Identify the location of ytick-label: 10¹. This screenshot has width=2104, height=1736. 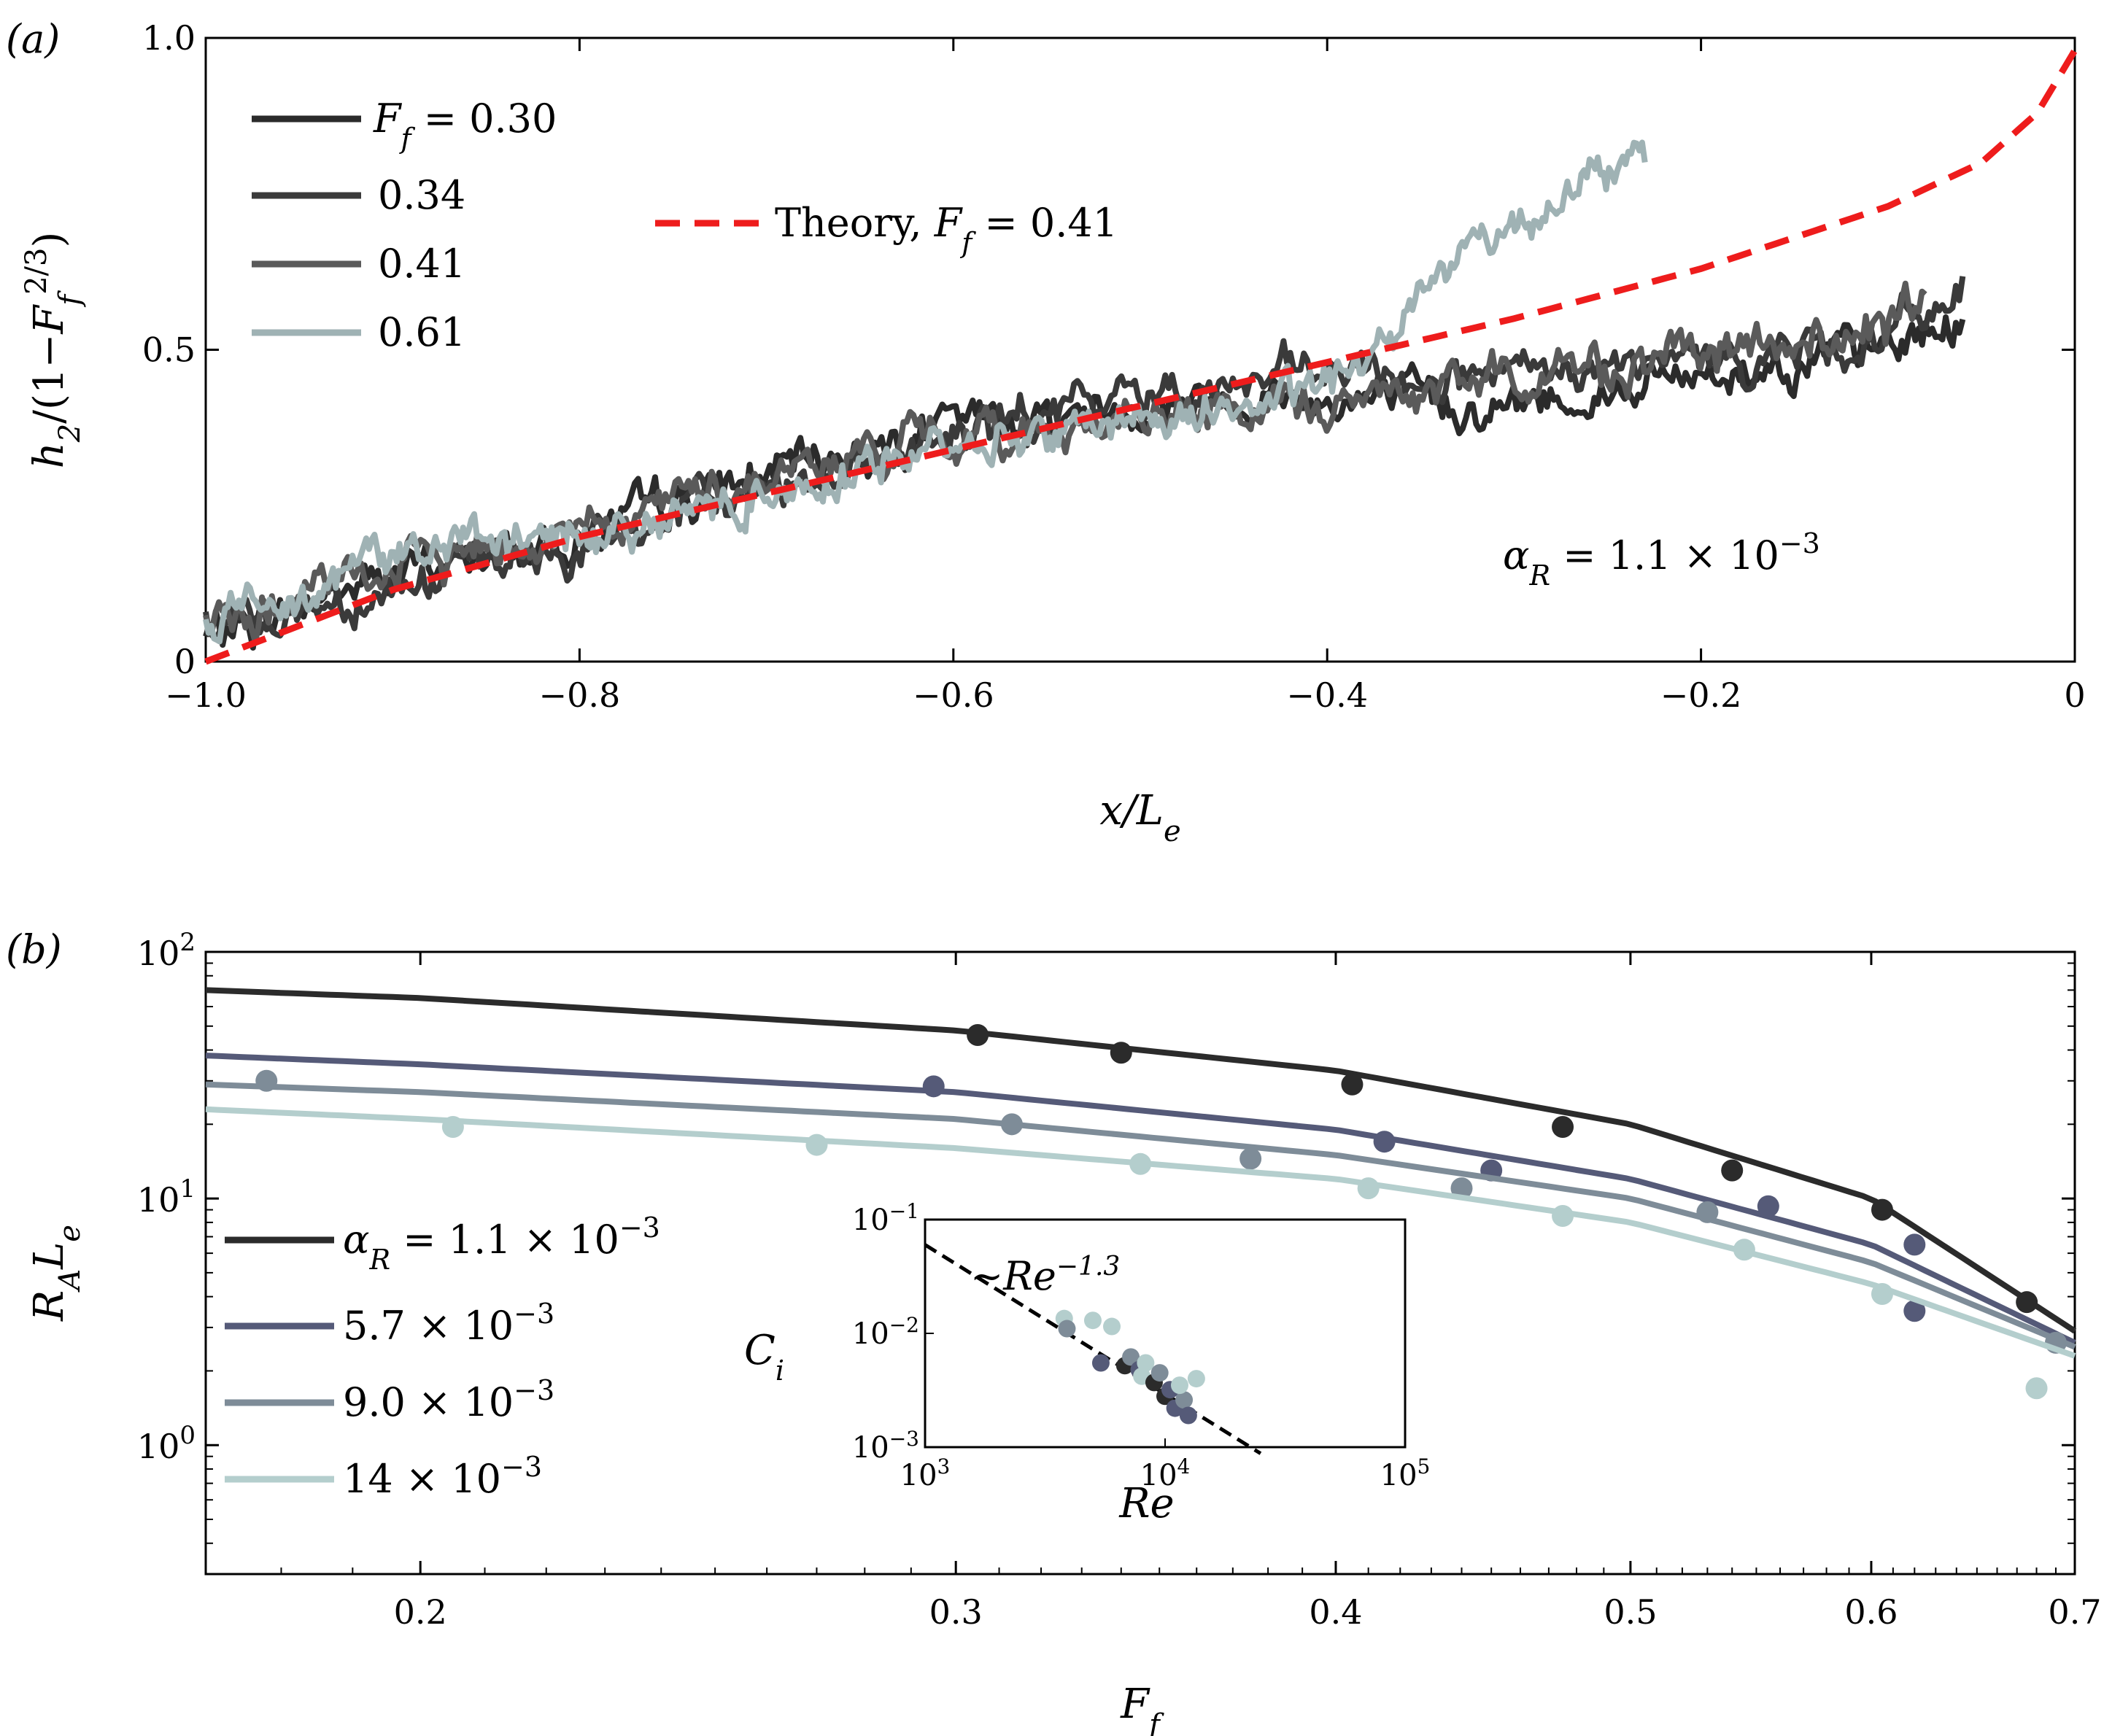
(166, 1197).